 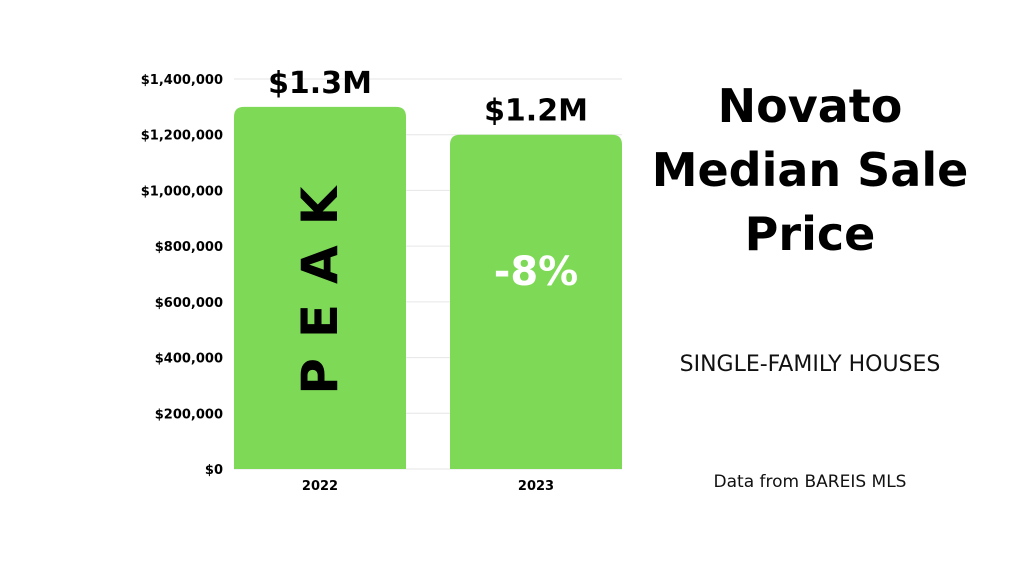 What do you see at coordinates (189, 303) in the screenshot?
I see `y-tick-label: $600,000` at bounding box center [189, 303].